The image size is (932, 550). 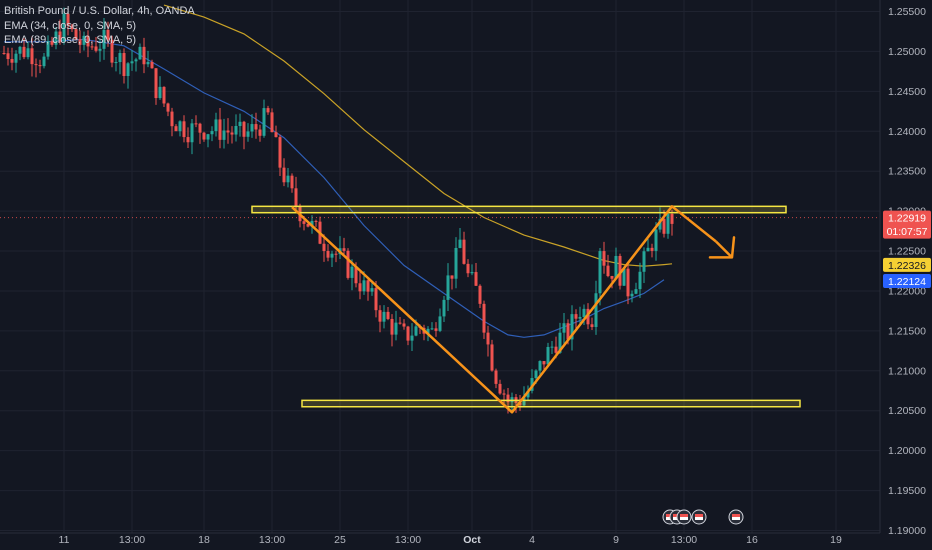 I want to click on resistance-zone, so click(x=519, y=209).